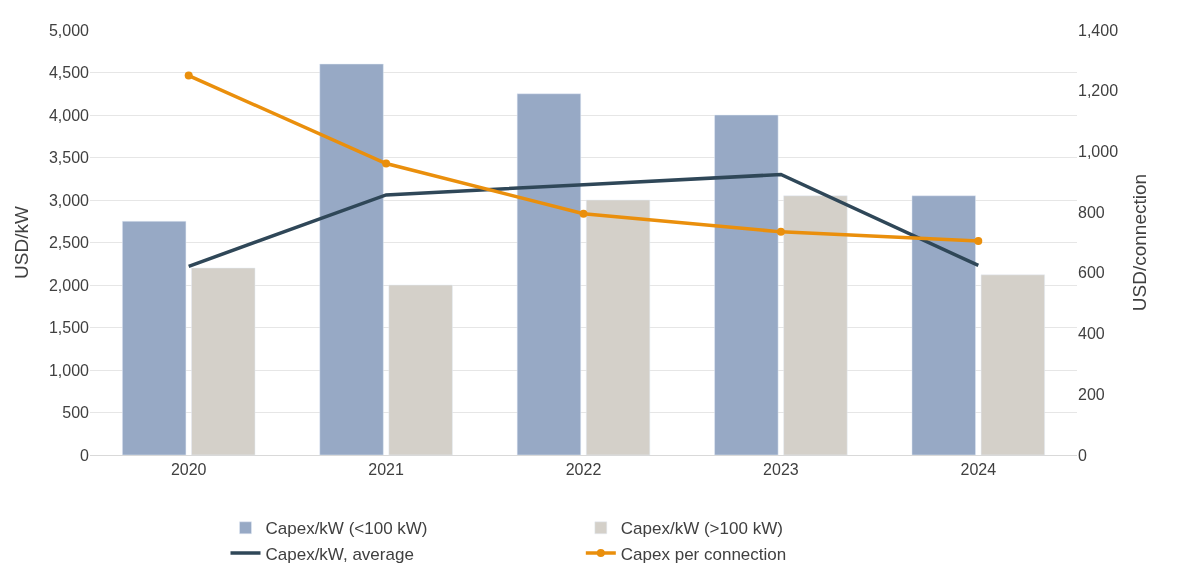 The image size is (1177, 585). What do you see at coordinates (781, 470) in the screenshot?
I see `x-tick-label: 2023` at bounding box center [781, 470].